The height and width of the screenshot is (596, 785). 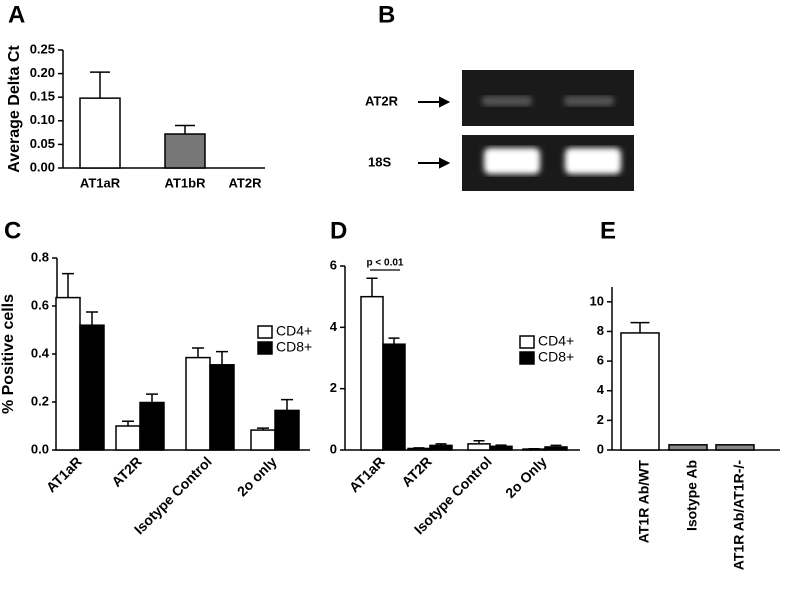 What do you see at coordinates (42, 96) in the screenshot?
I see `y-tick-label: 0.15` at bounding box center [42, 96].